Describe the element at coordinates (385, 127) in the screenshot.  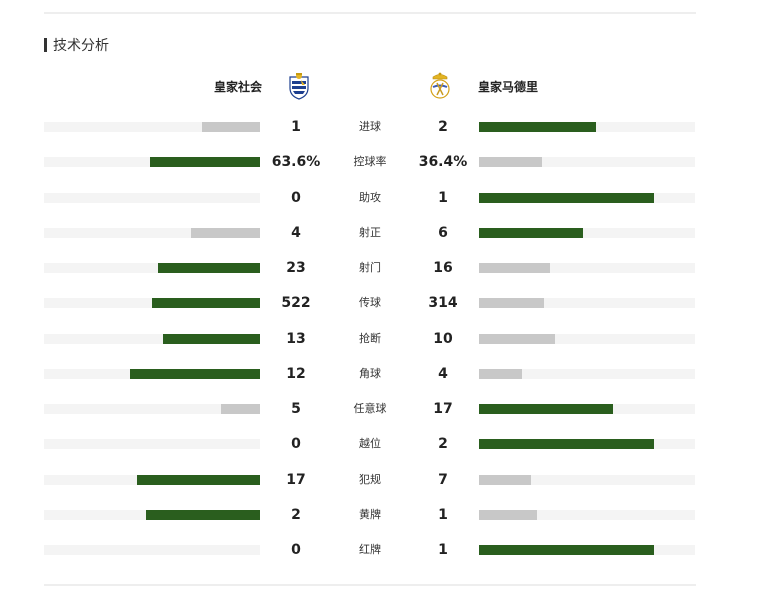
I see `stat-row: 1 进球 2` at that location.